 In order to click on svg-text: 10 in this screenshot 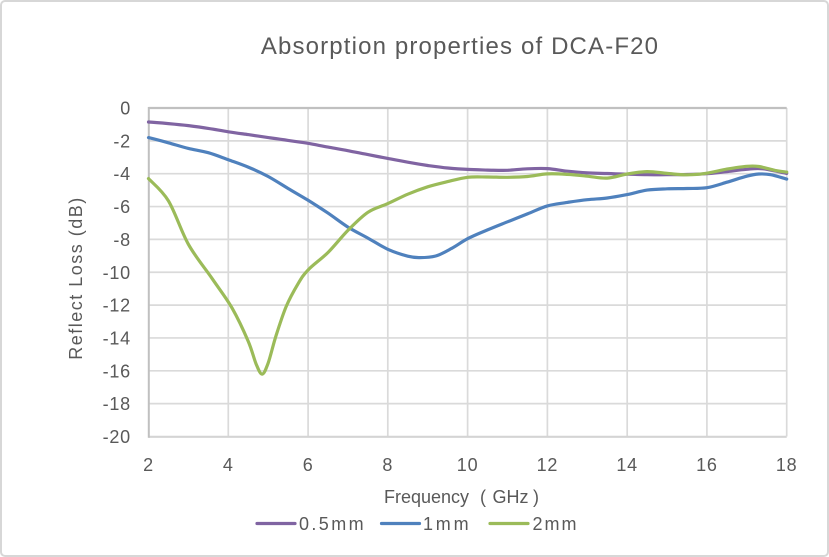, I will do `click(468, 465)`.